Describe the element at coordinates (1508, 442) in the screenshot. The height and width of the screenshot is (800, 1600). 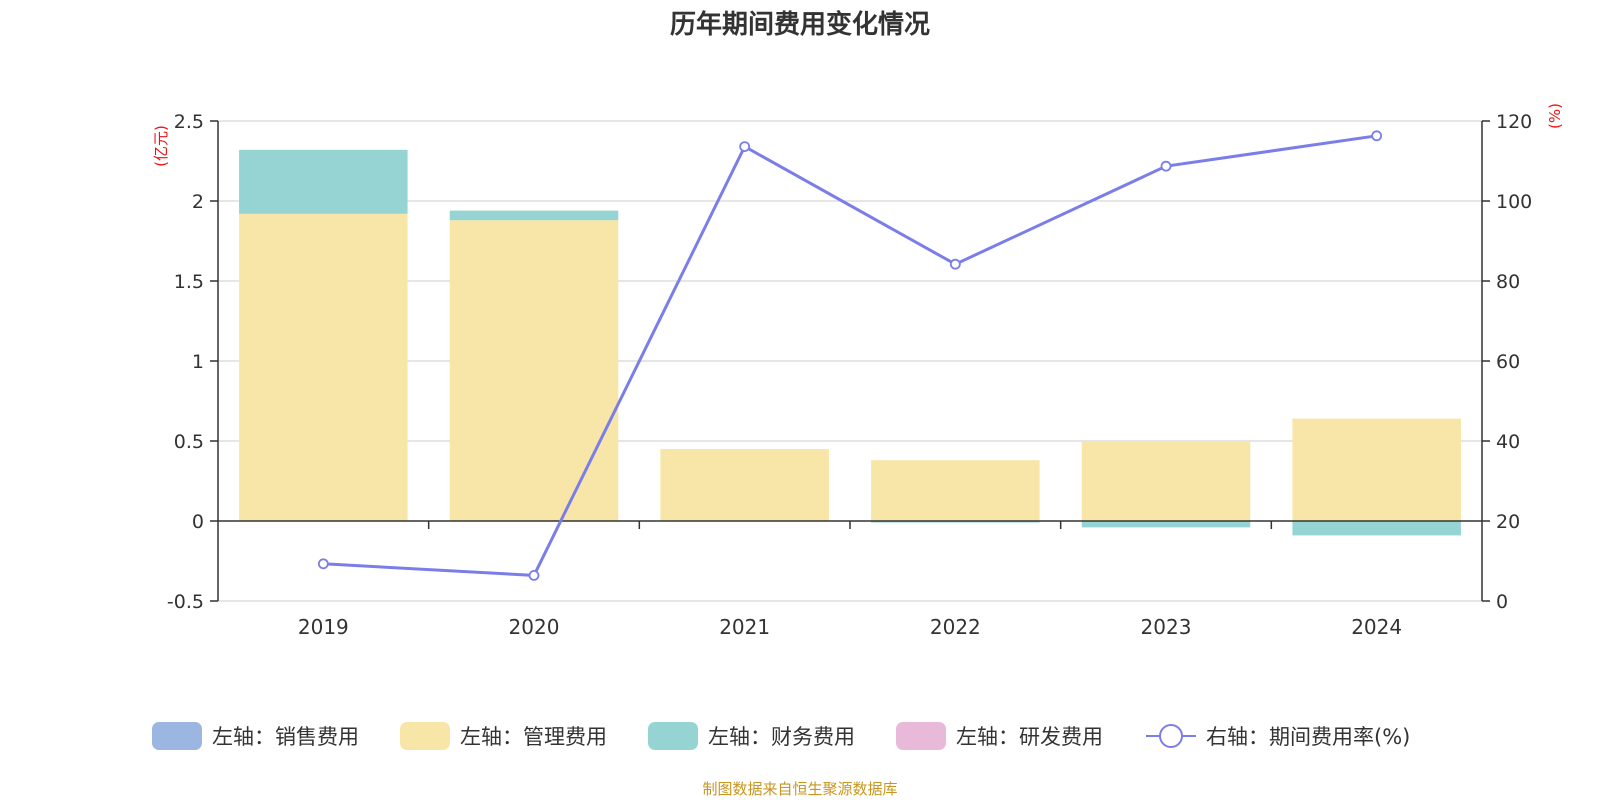
I see `right-axis-tick-label: 40` at that location.